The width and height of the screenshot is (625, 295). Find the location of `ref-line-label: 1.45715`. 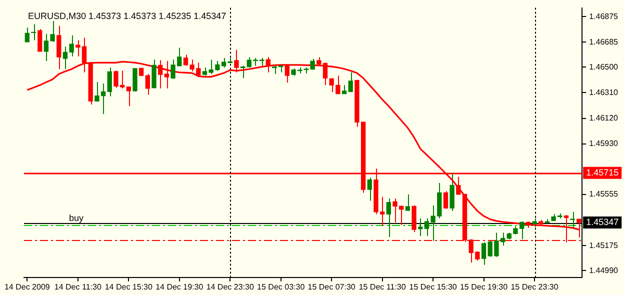

ref-line-label: 1.45715 is located at coordinates (602, 172).